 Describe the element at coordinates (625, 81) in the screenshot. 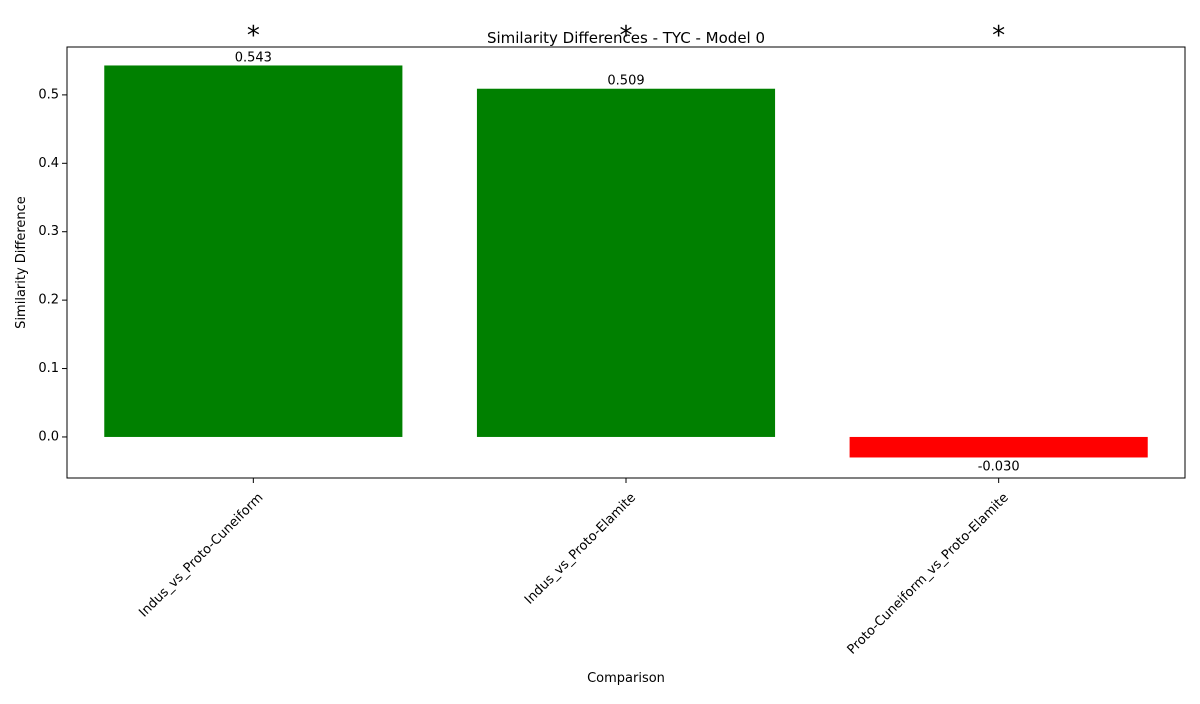

I see `bar-value-label-2: 0.509` at that location.